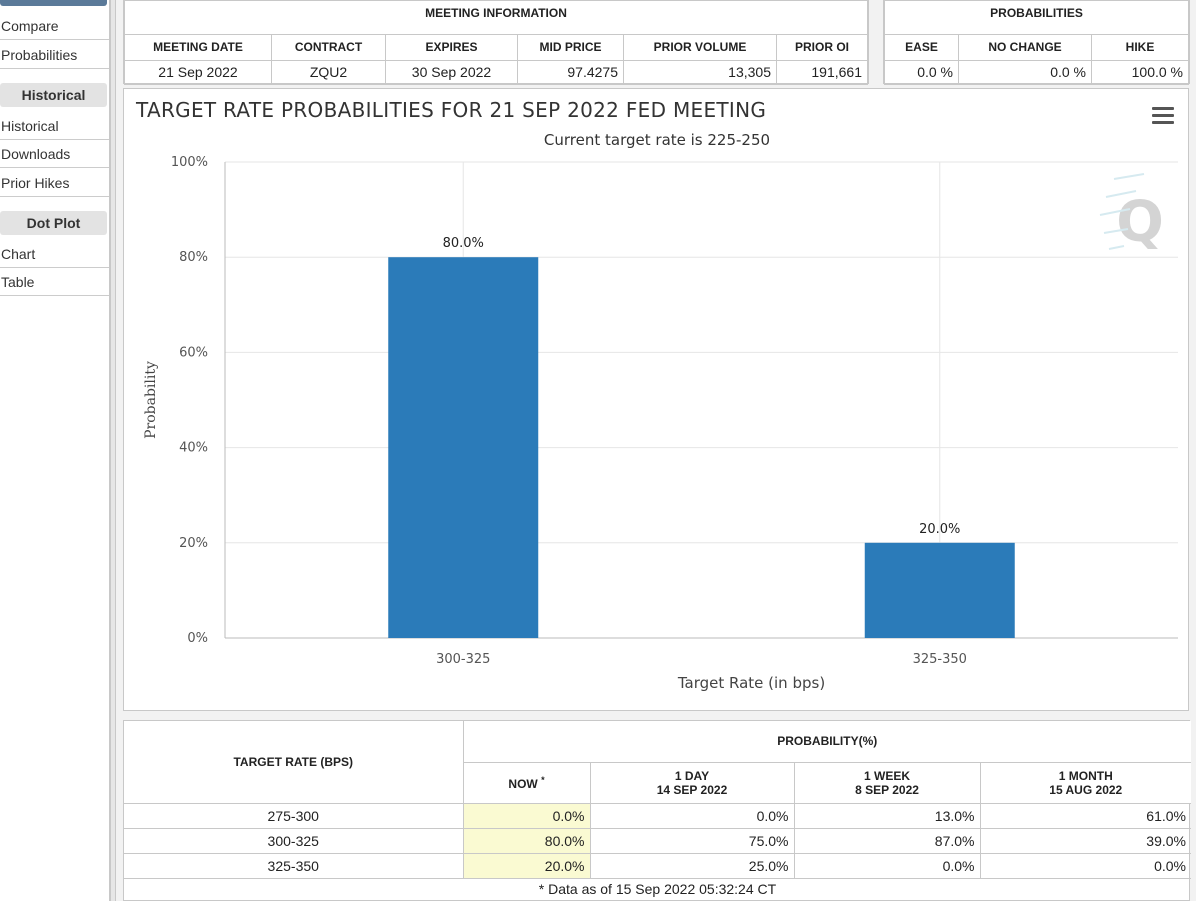 Image resolution: width=1196 pixels, height=901 pixels. I want to click on y-tick-label: 20%, so click(193, 543).